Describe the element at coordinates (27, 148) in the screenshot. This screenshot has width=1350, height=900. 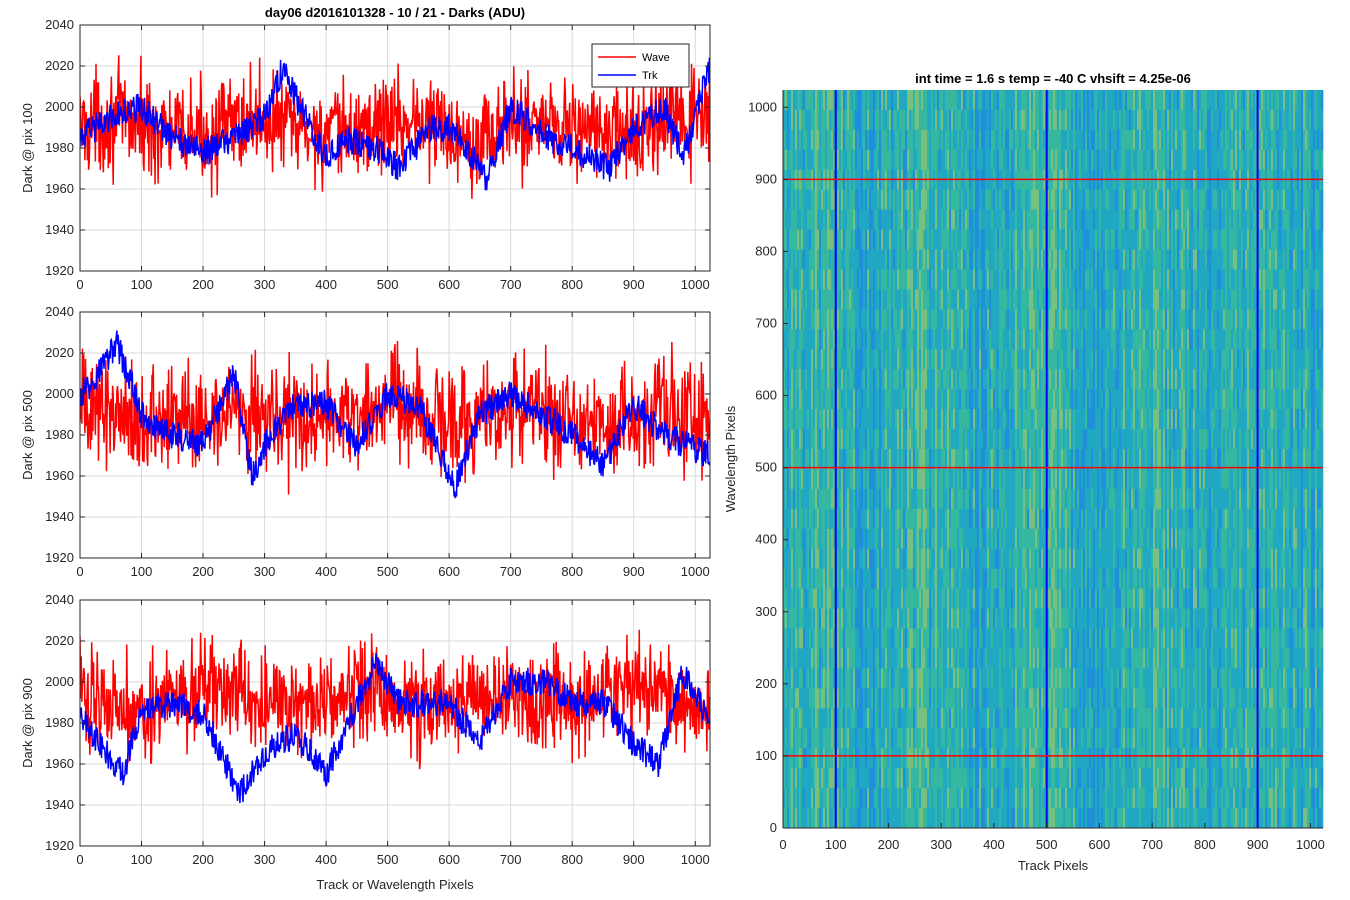
I see `y-axis-label: Dark @ pix 100` at that location.